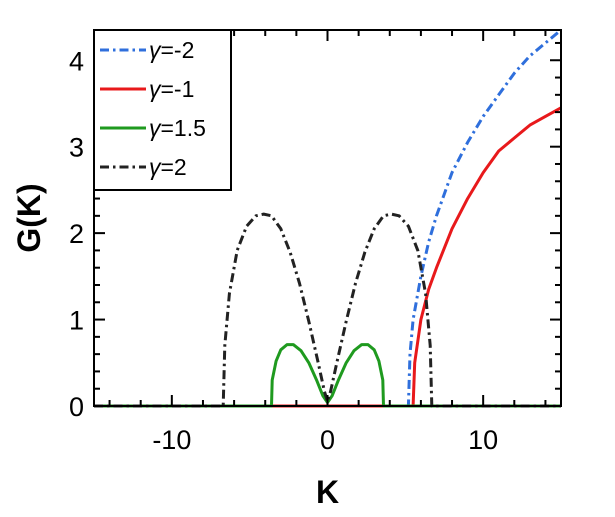 The width and height of the screenshot is (615, 517). I want to click on y-tick-label: 1, so click(76, 321).